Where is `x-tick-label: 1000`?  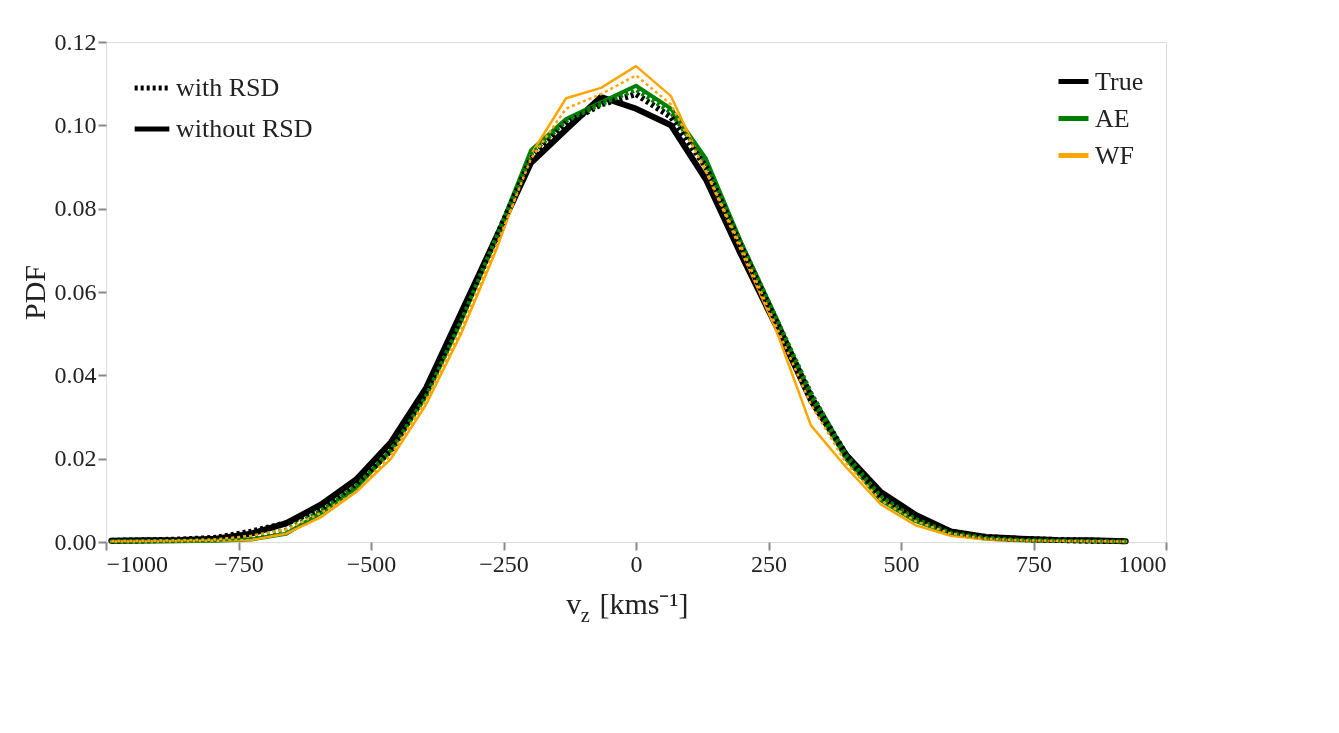
x-tick-label: 1000 is located at coordinates (1142, 563).